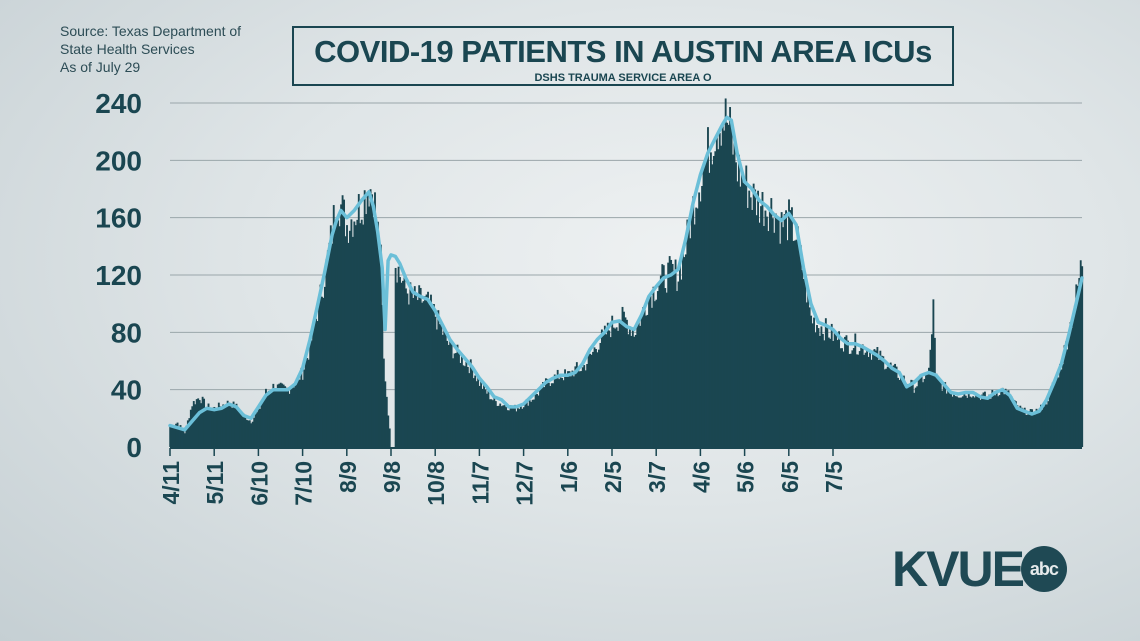 The height and width of the screenshot is (641, 1140). I want to click on x-tick-label: 5/11, so click(215, 483).